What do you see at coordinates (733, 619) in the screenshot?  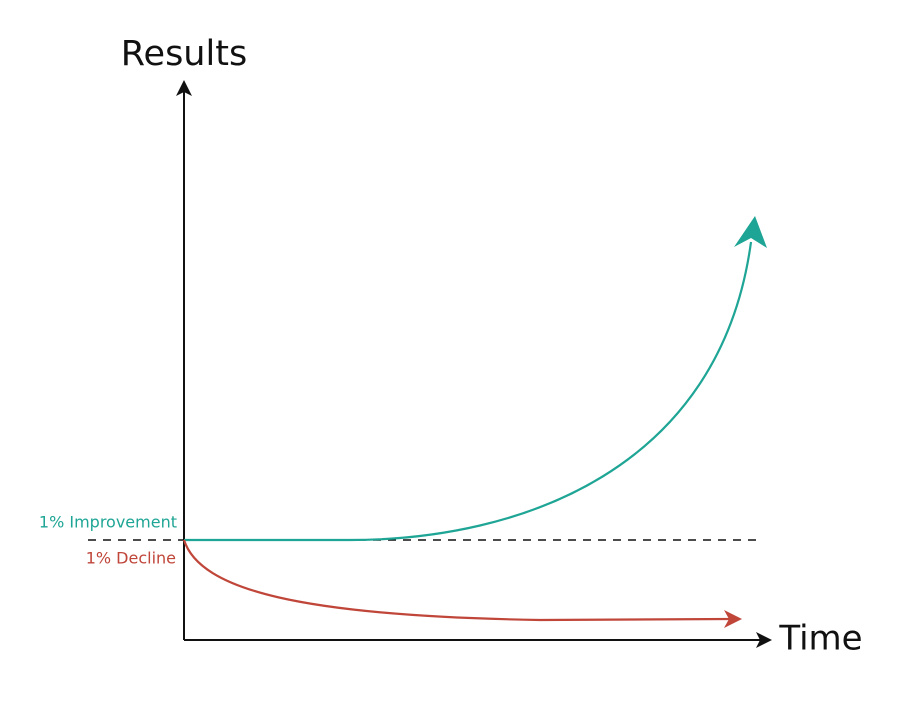 I see `decline-arrow` at bounding box center [733, 619].